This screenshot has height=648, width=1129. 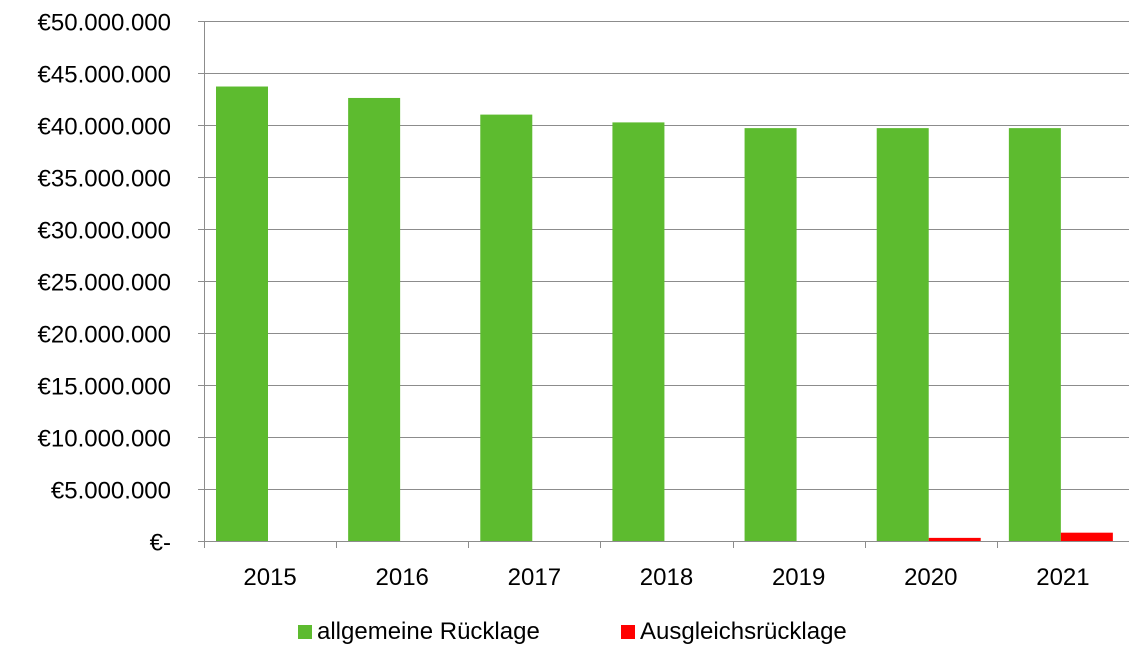 I want to click on x-tick-label: 2017, so click(x=534, y=577).